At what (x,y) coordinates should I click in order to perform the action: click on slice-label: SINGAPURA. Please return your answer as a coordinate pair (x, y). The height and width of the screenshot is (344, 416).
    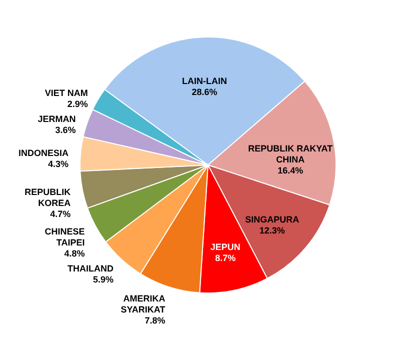
    Looking at the image, I should click on (272, 219).